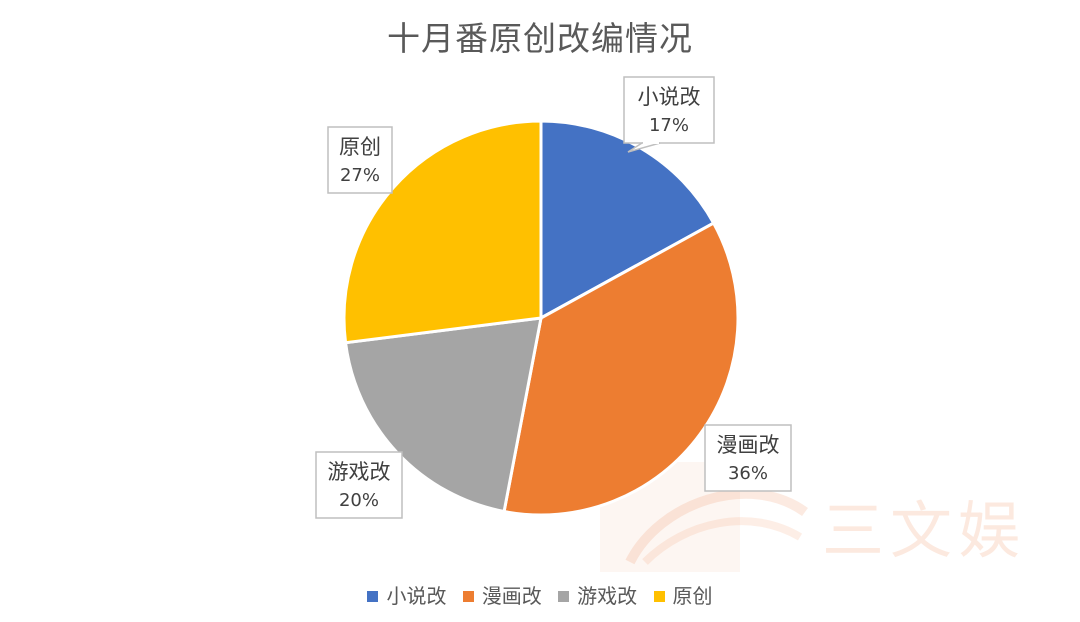  I want to click on data-label-game: 游戏改 20%, so click(359, 485).